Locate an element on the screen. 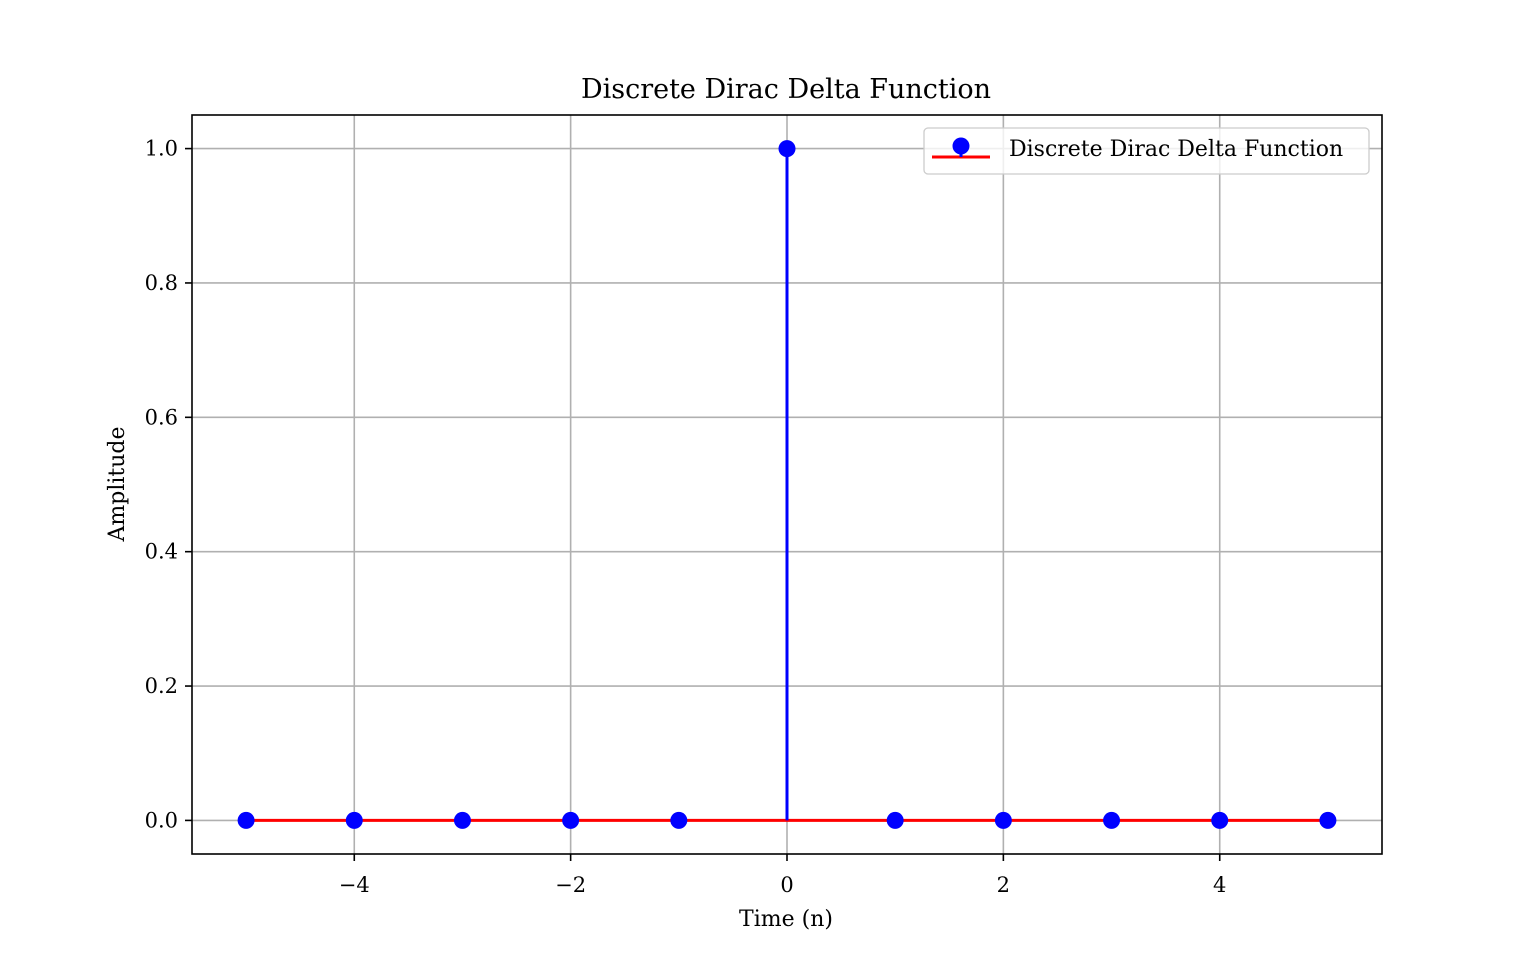 The width and height of the screenshot is (1536, 964). legend: Discrete Dirac Delta Function is located at coordinates (1146, 151).